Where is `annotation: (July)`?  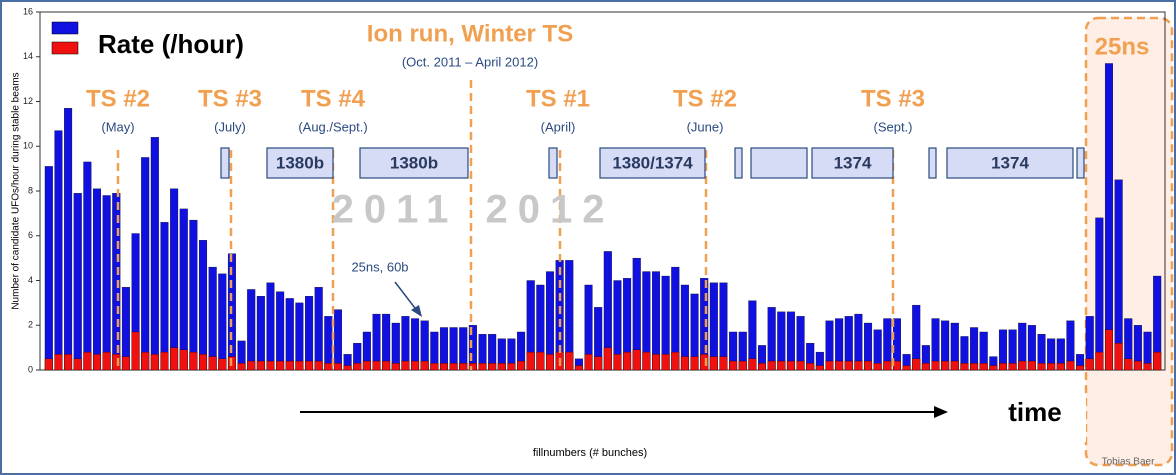 annotation: (July) is located at coordinates (230, 126).